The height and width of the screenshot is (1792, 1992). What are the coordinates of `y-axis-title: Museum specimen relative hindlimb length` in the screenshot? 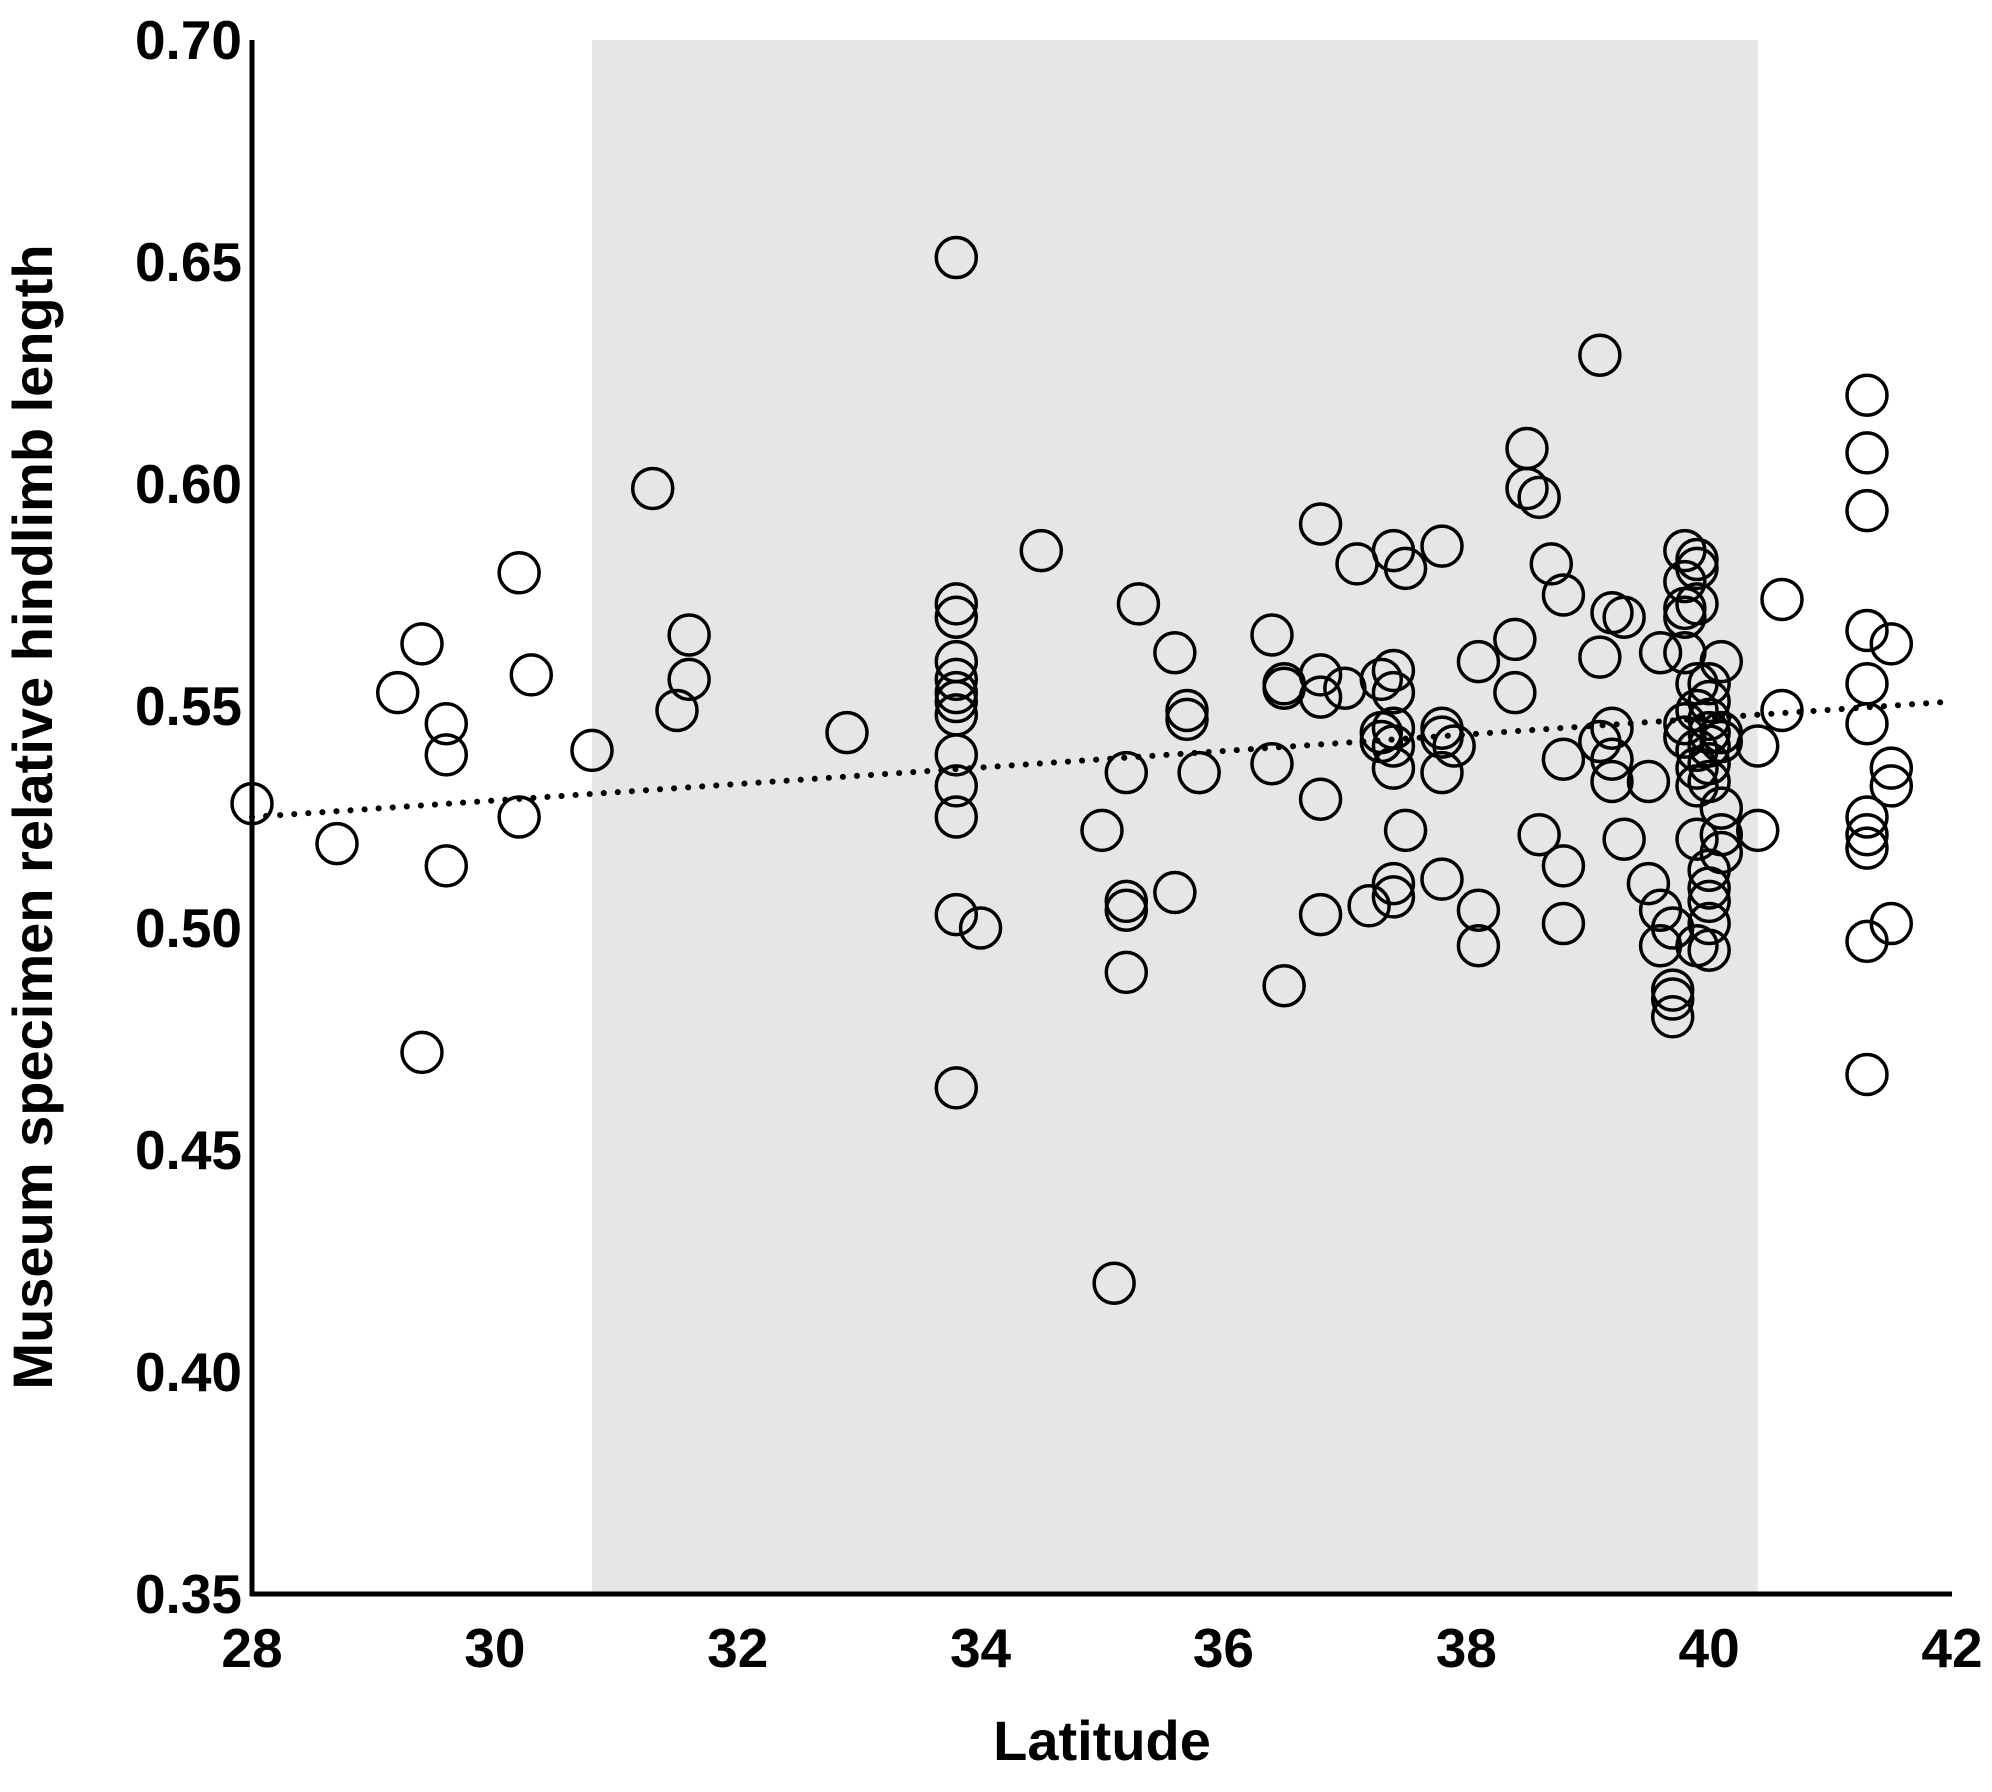 It's located at (32, 816).